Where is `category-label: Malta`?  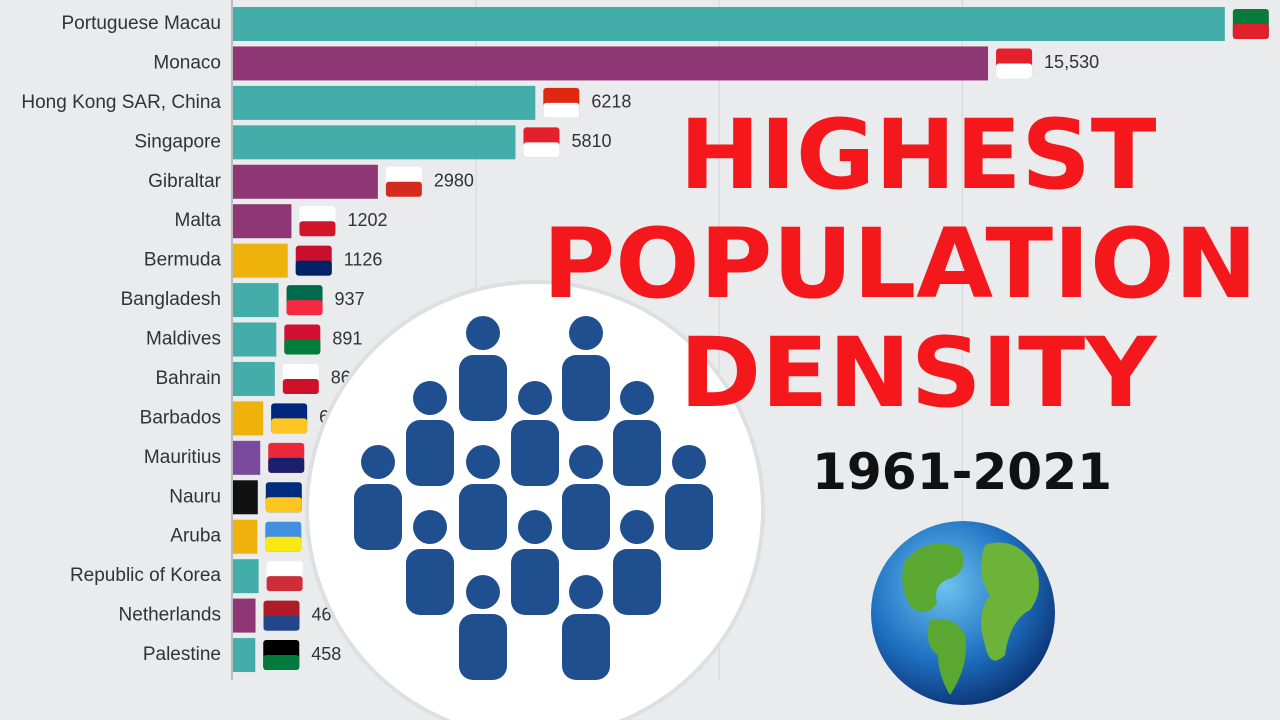
category-label: Malta is located at coordinates (198, 220).